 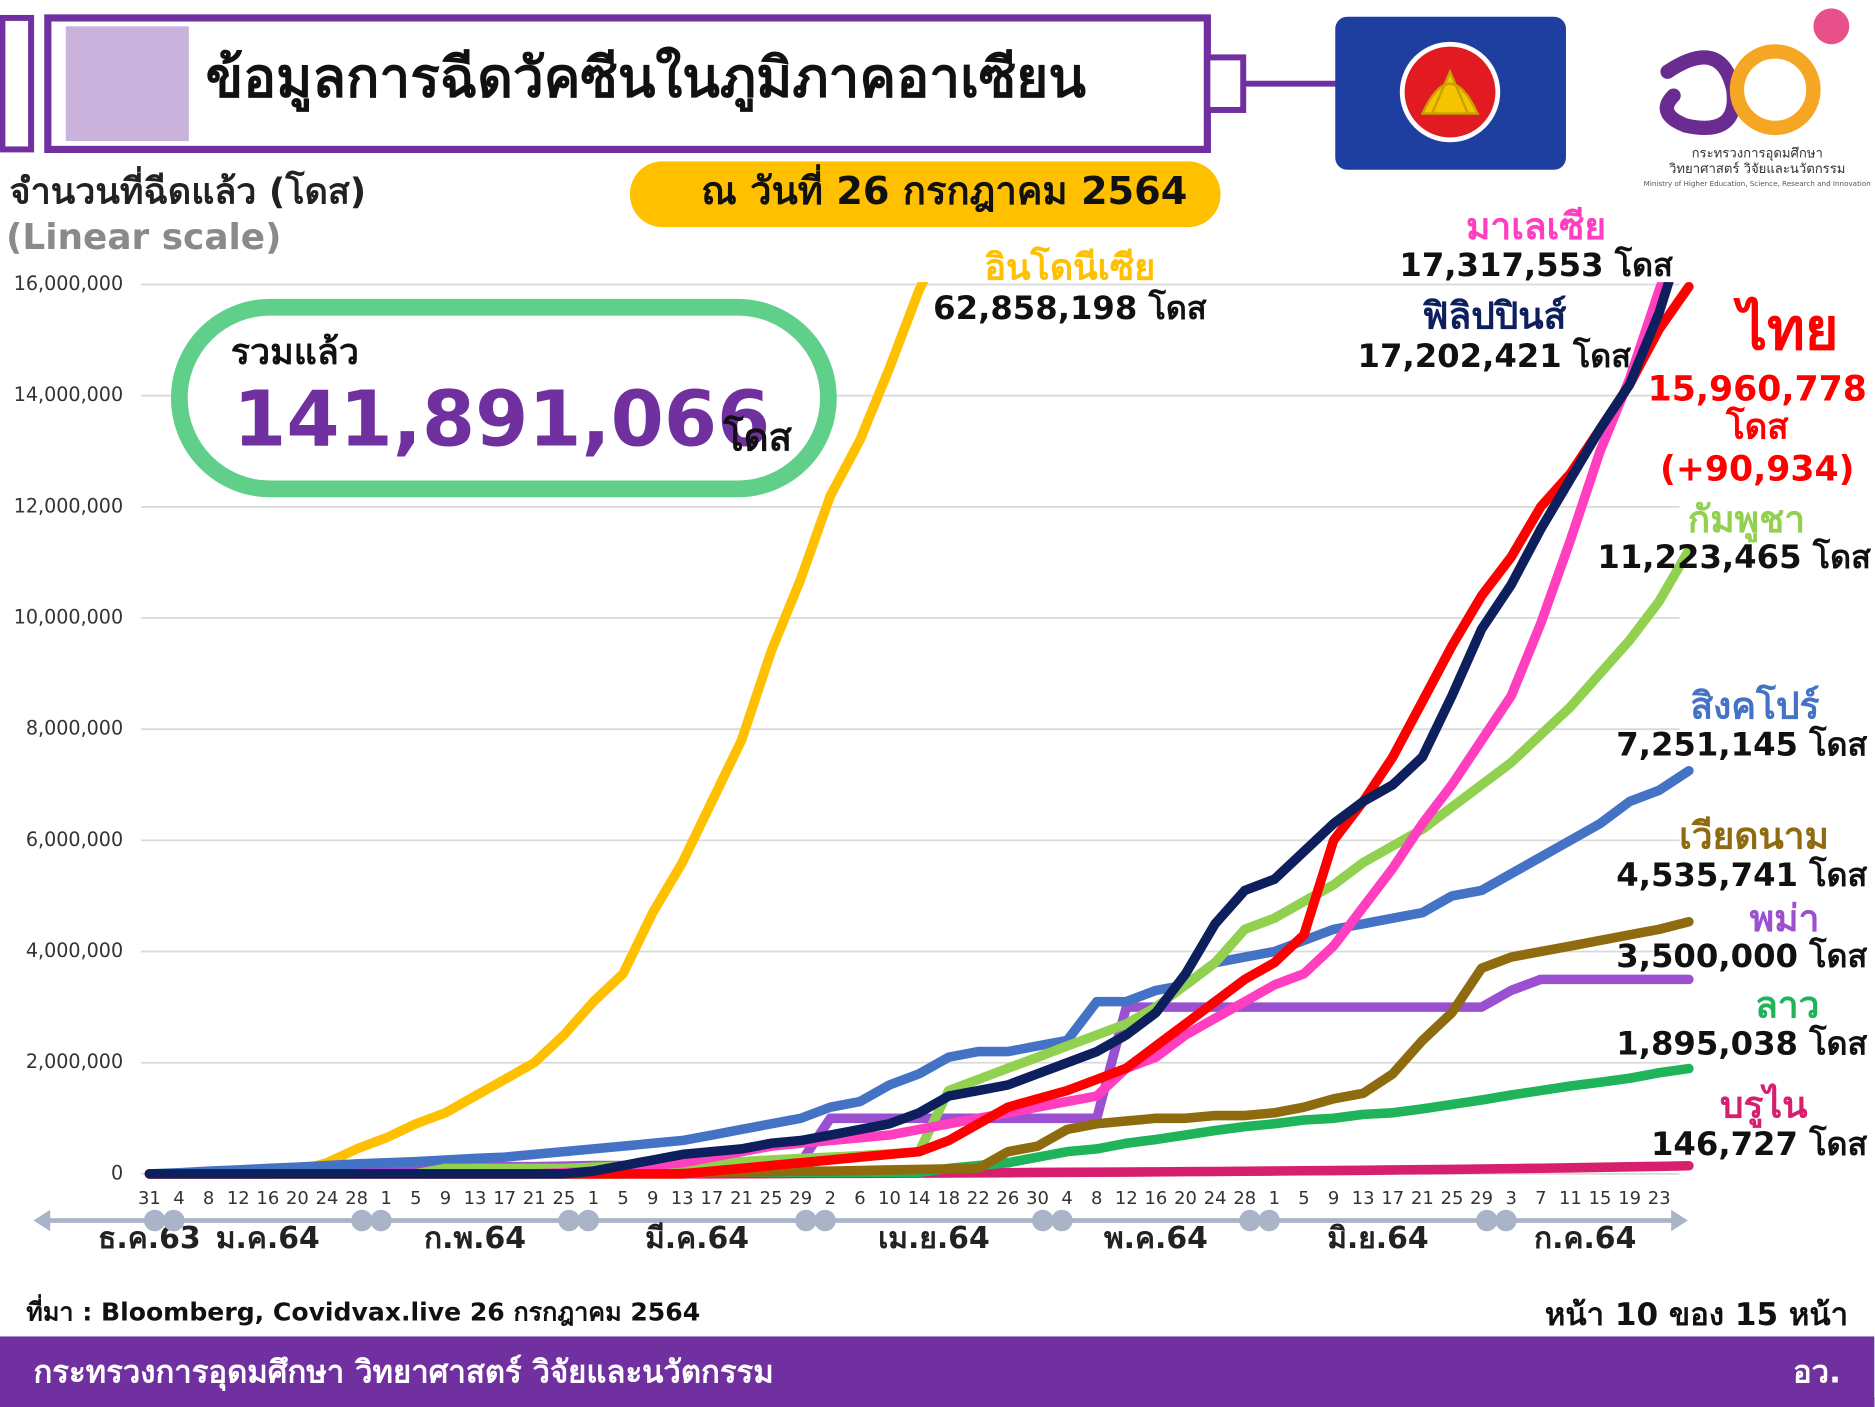 I want to click on date-badge, so click(x=925, y=194).